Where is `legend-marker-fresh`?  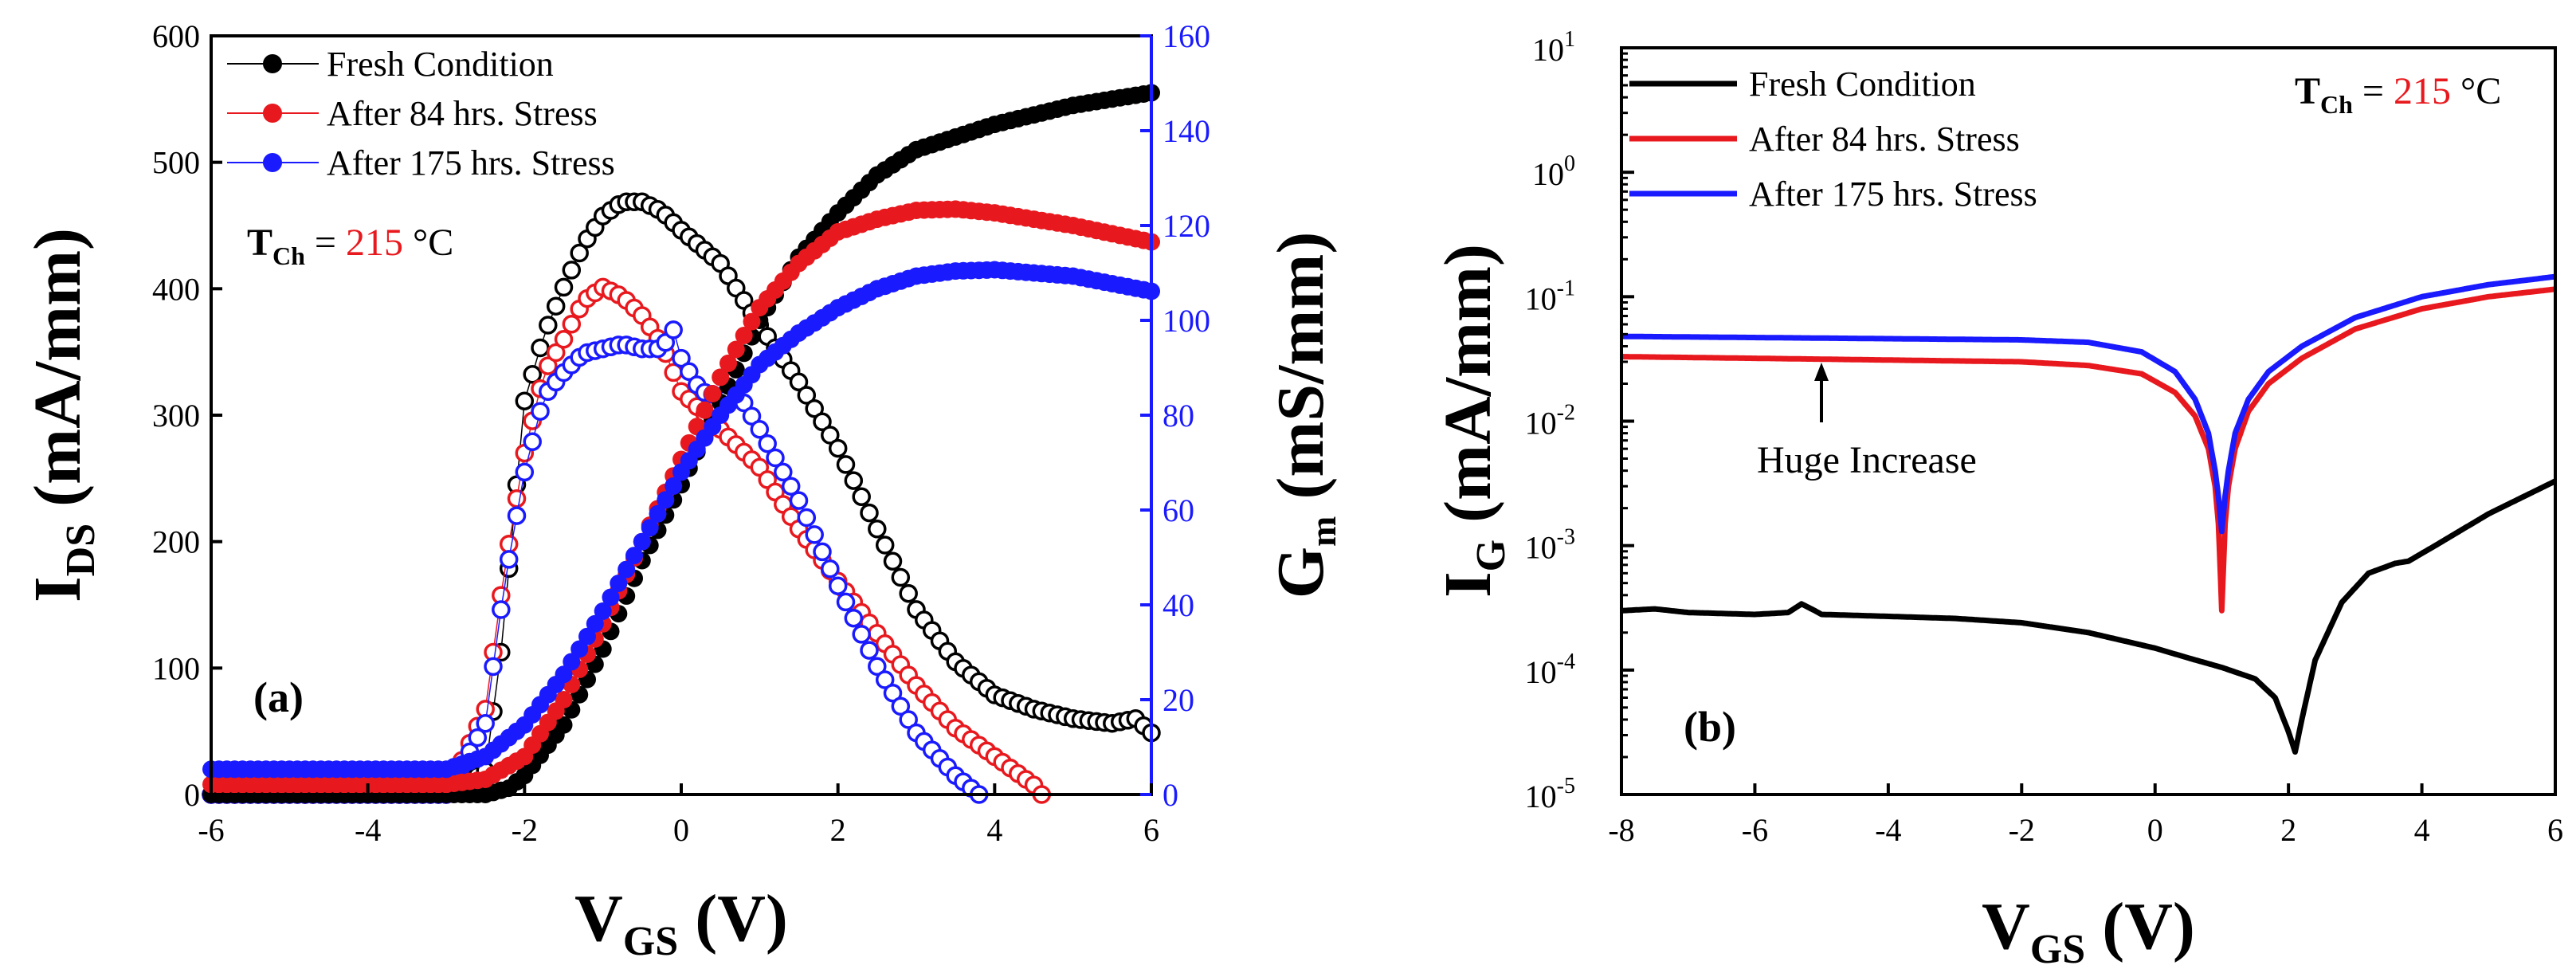
legend-marker-fresh is located at coordinates (273, 64).